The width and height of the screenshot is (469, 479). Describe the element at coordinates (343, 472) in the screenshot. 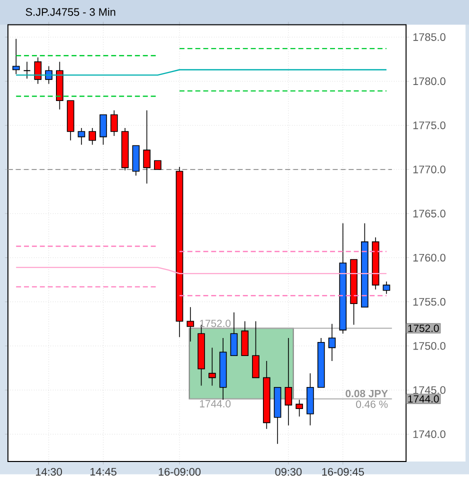

I see `x-tick-label: 16-09:45` at that location.